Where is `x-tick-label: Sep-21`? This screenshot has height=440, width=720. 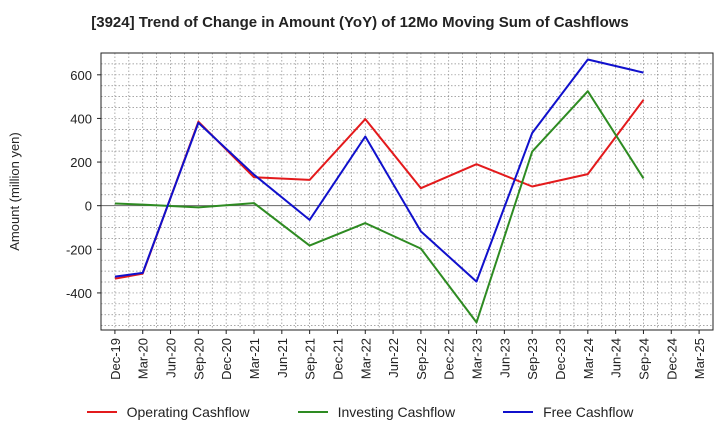 x-tick-label: Sep-21 is located at coordinates (310, 359).